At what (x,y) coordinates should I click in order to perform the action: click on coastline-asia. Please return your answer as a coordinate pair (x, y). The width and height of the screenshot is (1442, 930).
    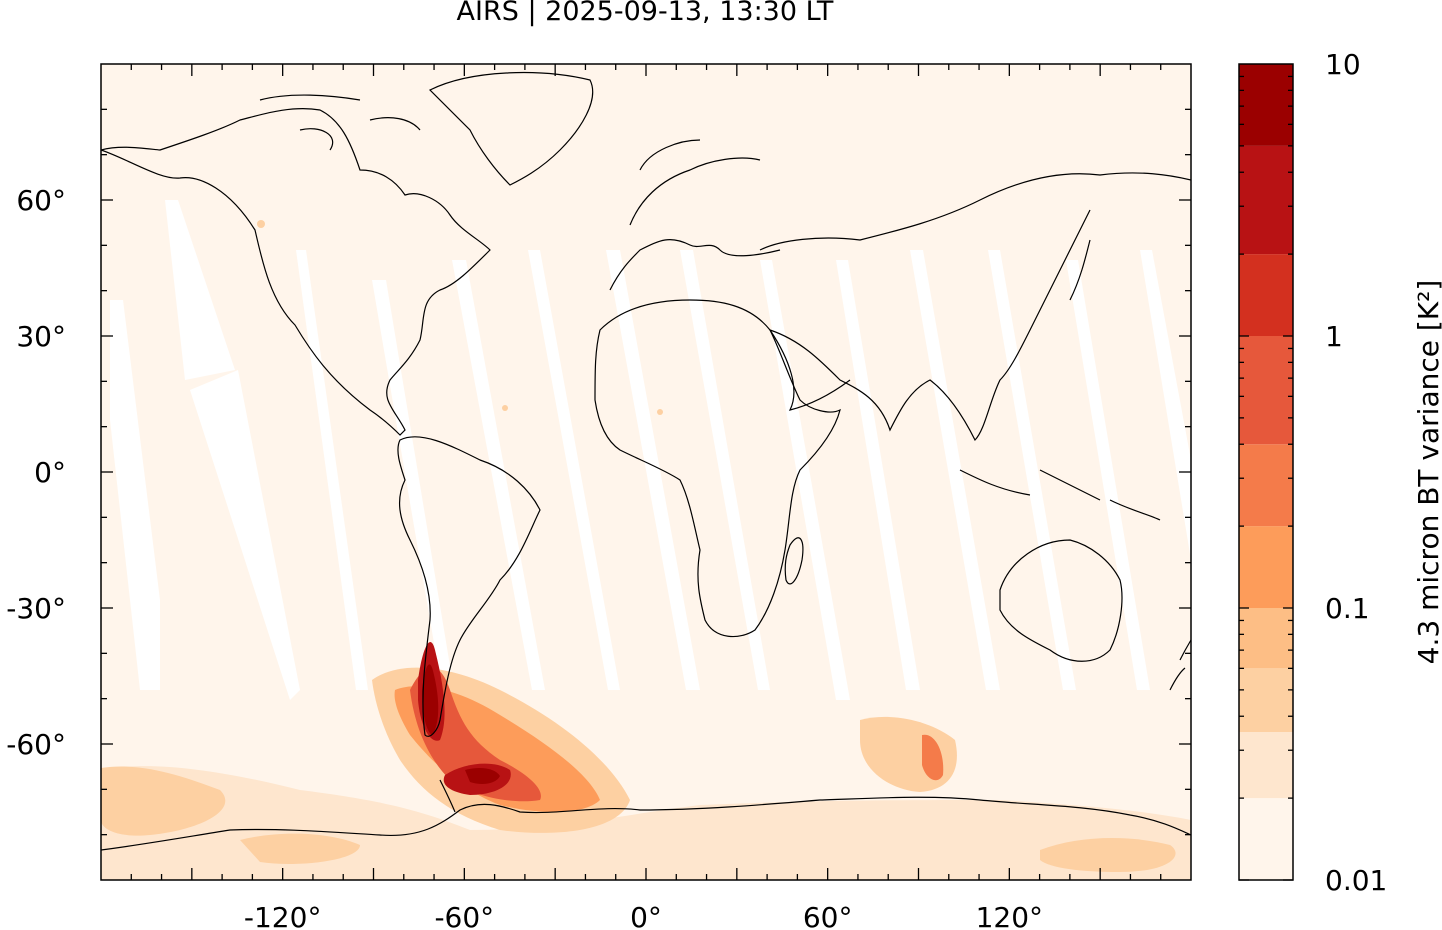
    Looking at the image, I should click on (975, 307).